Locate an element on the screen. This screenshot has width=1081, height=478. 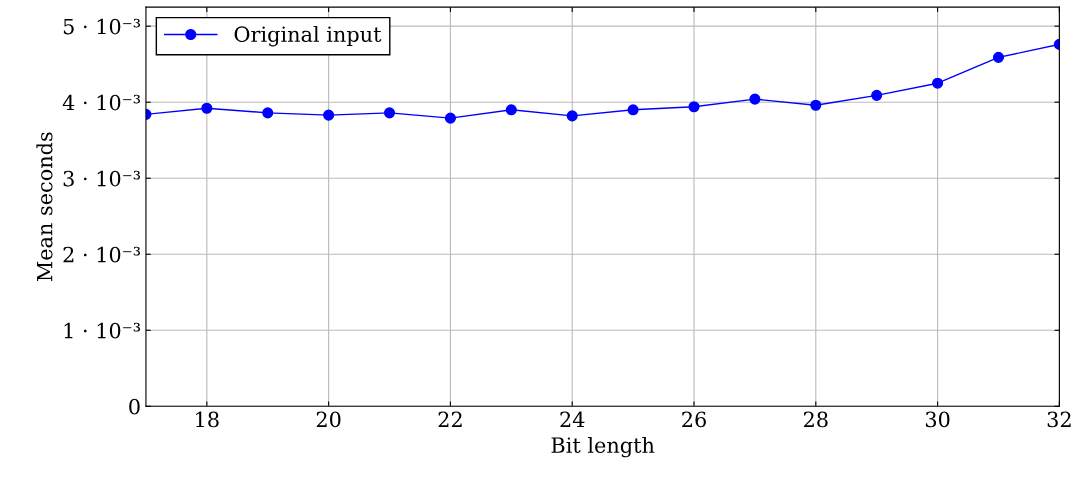
y-tick-label: 2 · 10⁻³ is located at coordinates (102, 254).